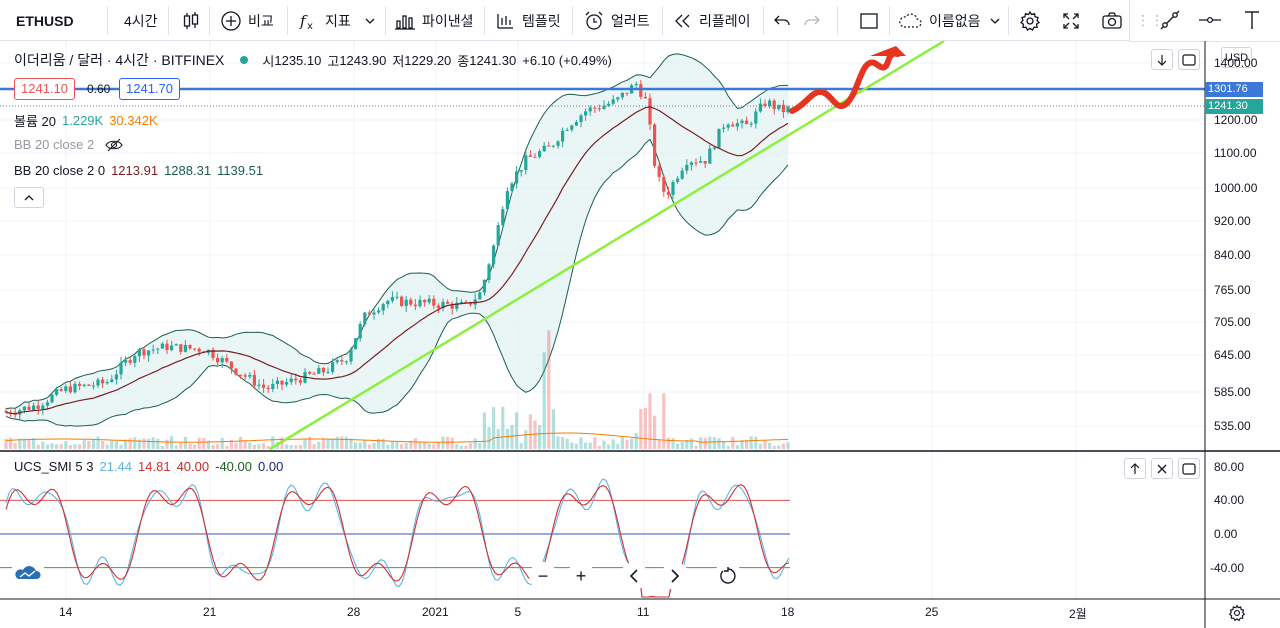  What do you see at coordinates (1170, 20) in the screenshot?
I see `trendline-tool-button` at bounding box center [1170, 20].